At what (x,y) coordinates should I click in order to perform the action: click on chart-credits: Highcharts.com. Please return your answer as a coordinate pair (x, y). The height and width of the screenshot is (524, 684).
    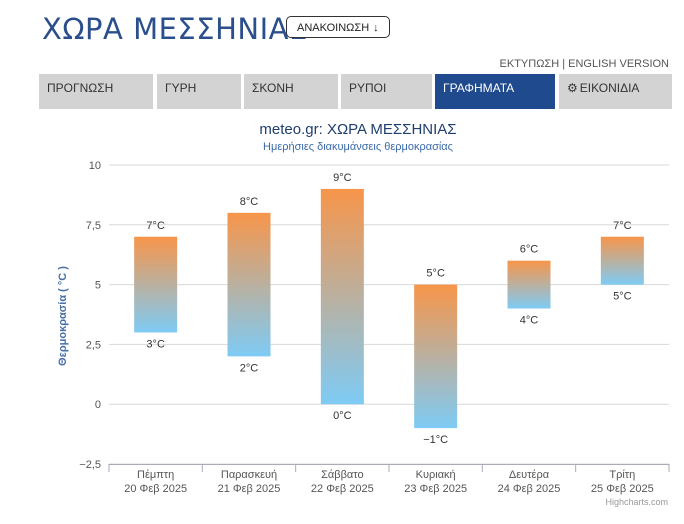
    Looking at the image, I should click on (636, 502).